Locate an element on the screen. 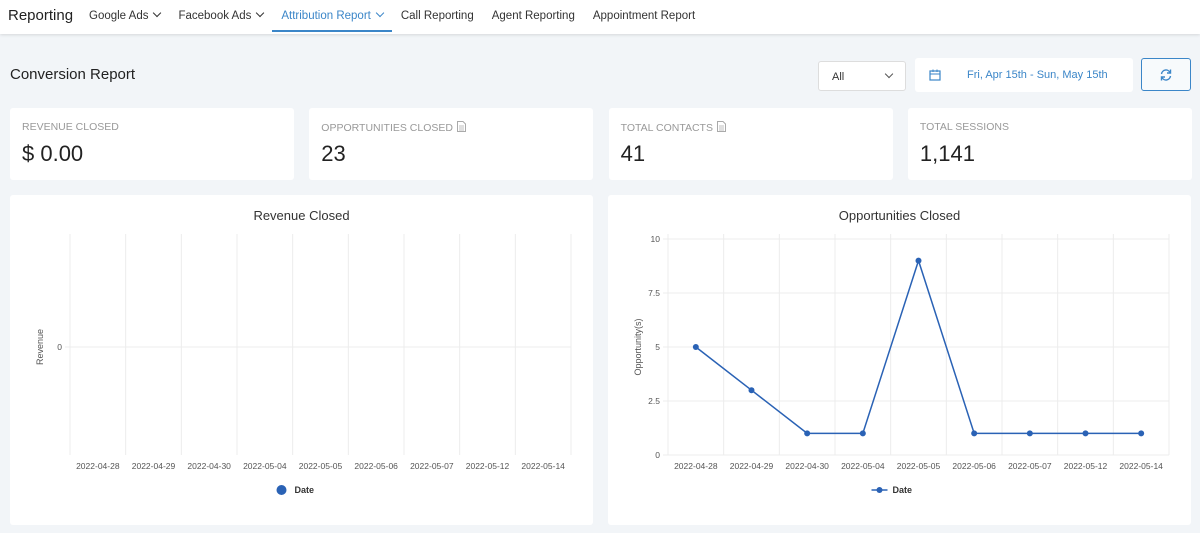  stat-label: OPPORTUNITIES CLOSED is located at coordinates (393, 127).